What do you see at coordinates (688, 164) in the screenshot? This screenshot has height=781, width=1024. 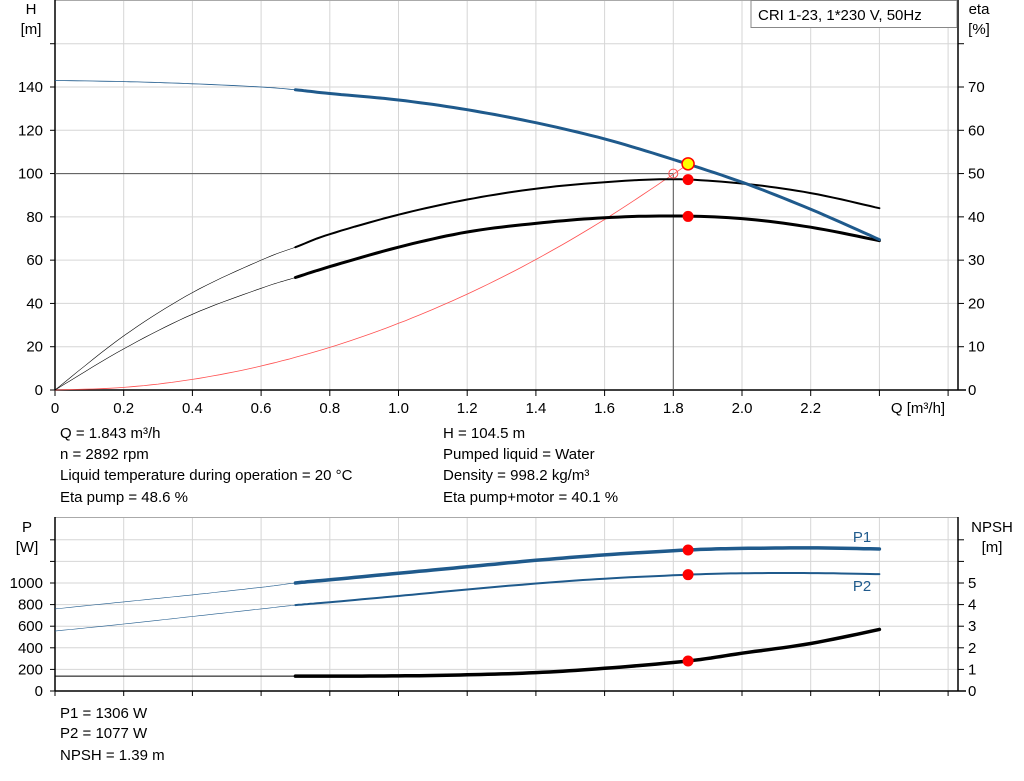 I see `duty-point-marker` at bounding box center [688, 164].